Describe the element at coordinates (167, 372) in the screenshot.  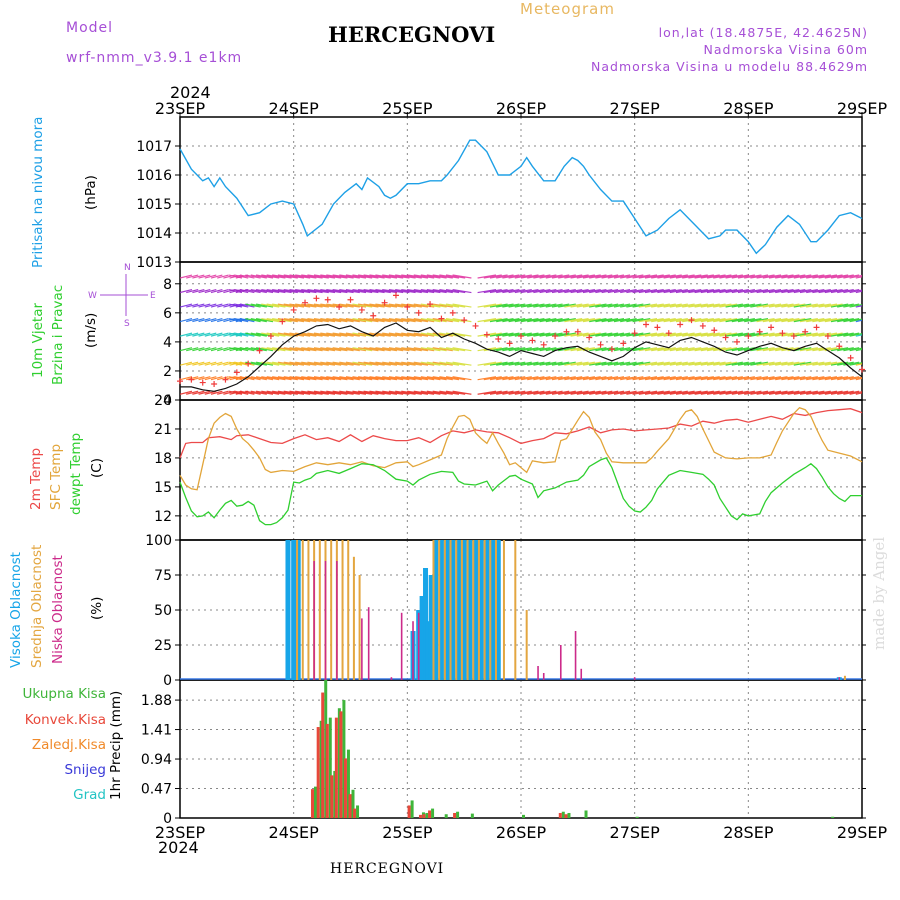
I see `y-tick-label: 2` at that location.